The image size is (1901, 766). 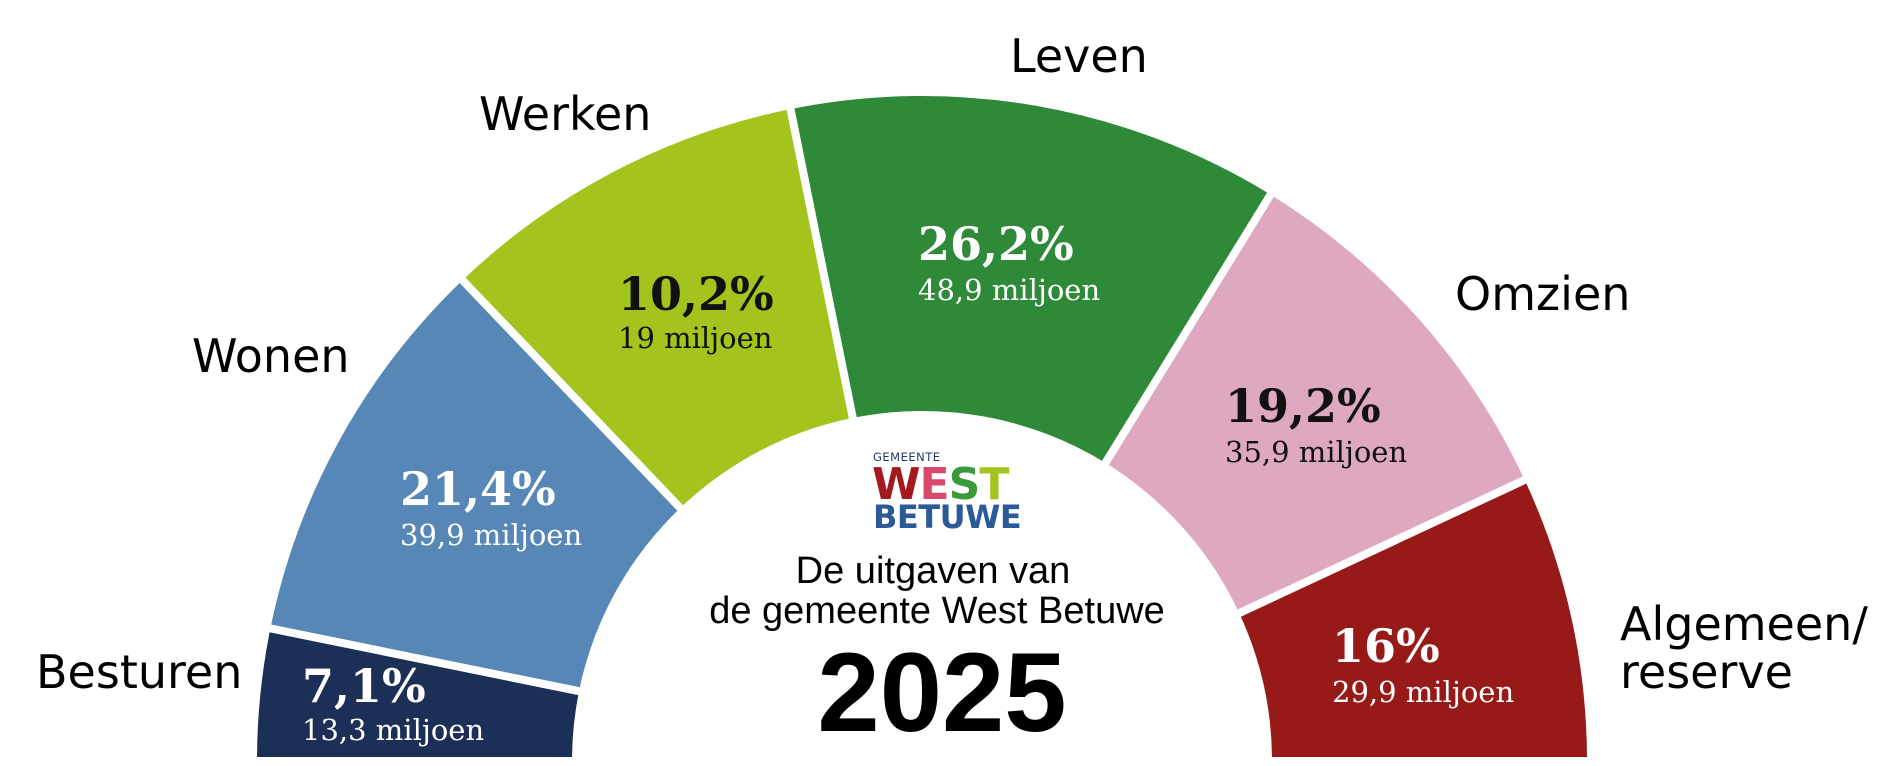 What do you see at coordinates (364, 686) in the screenshot?
I see `pct-besturen: 7,1%` at bounding box center [364, 686].